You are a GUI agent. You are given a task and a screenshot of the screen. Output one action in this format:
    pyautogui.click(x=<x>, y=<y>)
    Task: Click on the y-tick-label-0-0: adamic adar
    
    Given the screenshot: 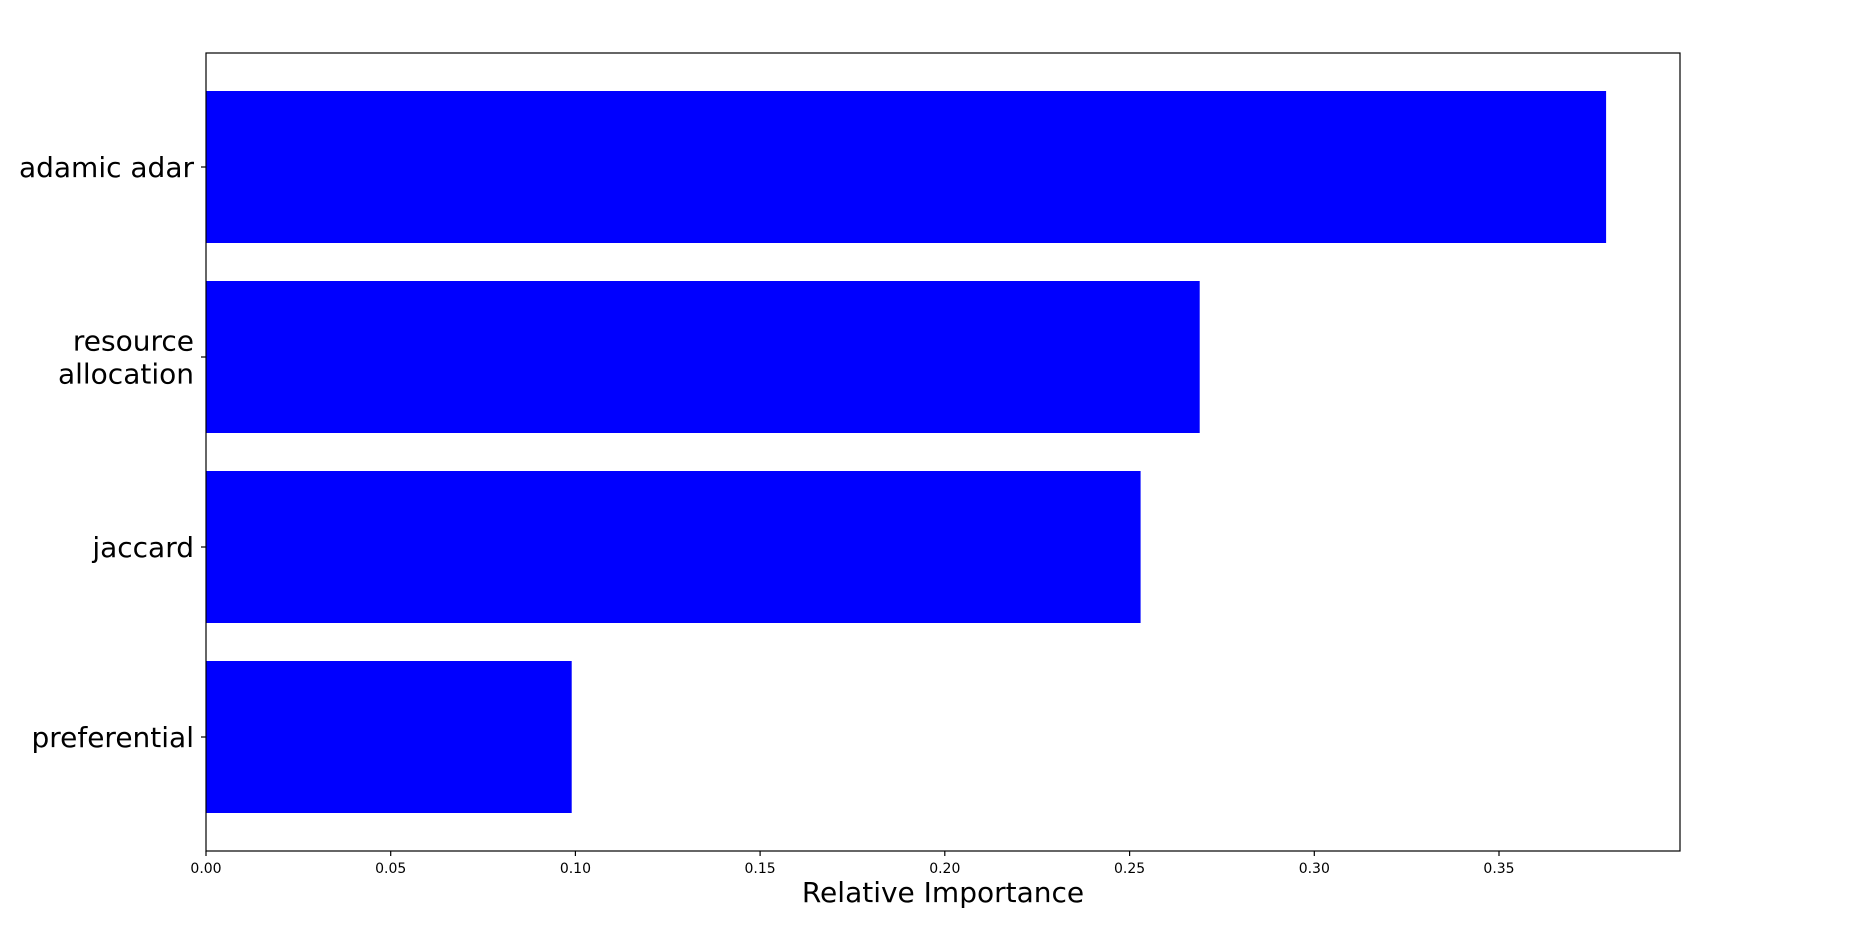 What is the action you would take?
    pyautogui.click(x=107, y=167)
    